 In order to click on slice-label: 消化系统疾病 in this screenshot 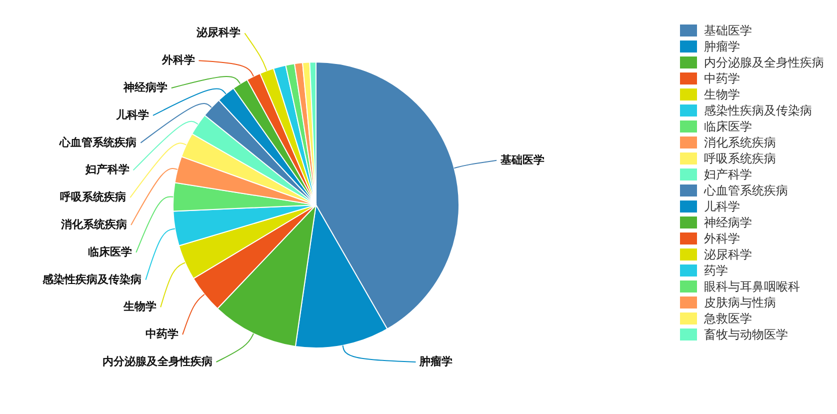, I will do `click(94, 224)`.